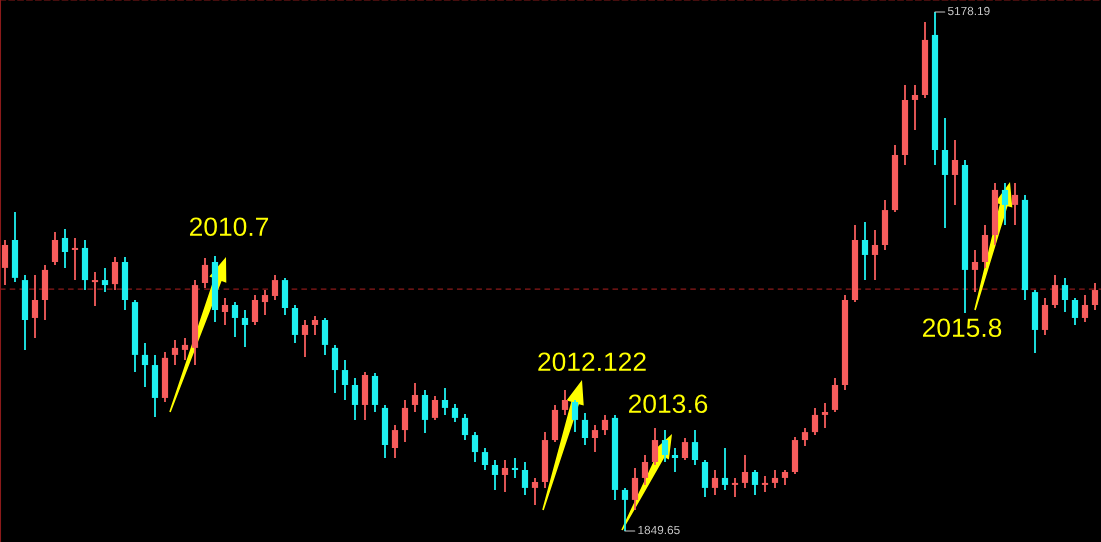  Describe the element at coordinates (668, 404) in the screenshot. I see `annotation: 2013.6` at that location.